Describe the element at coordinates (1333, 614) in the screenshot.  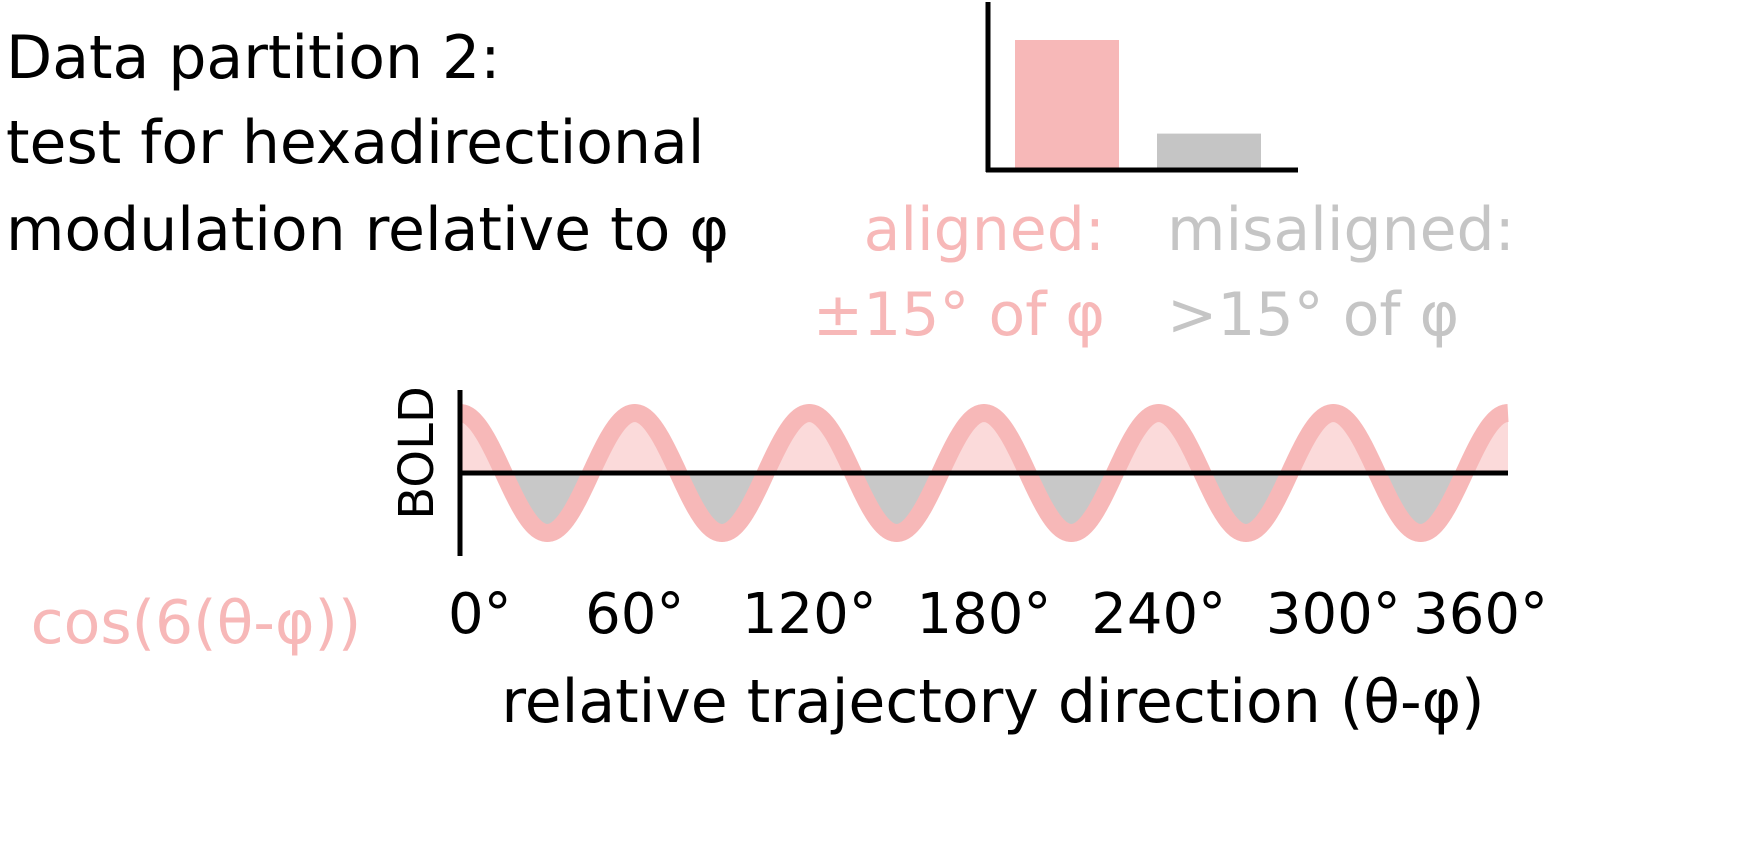
I see `x-tick-label: 300°` at that location.